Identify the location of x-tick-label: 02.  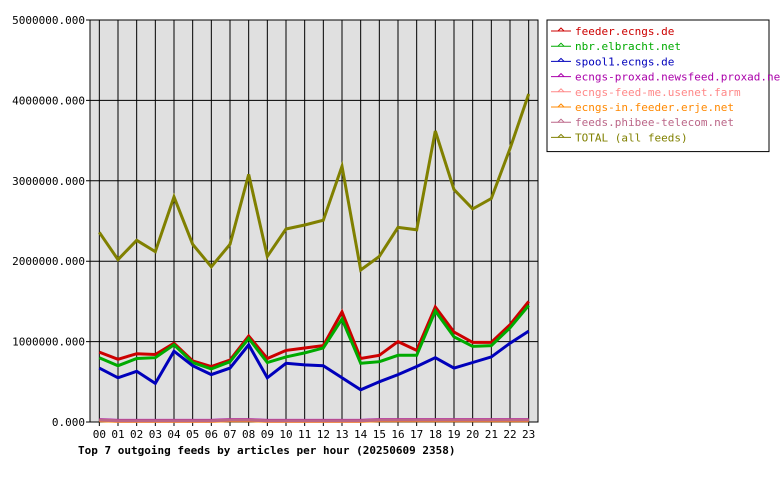
(136, 434).